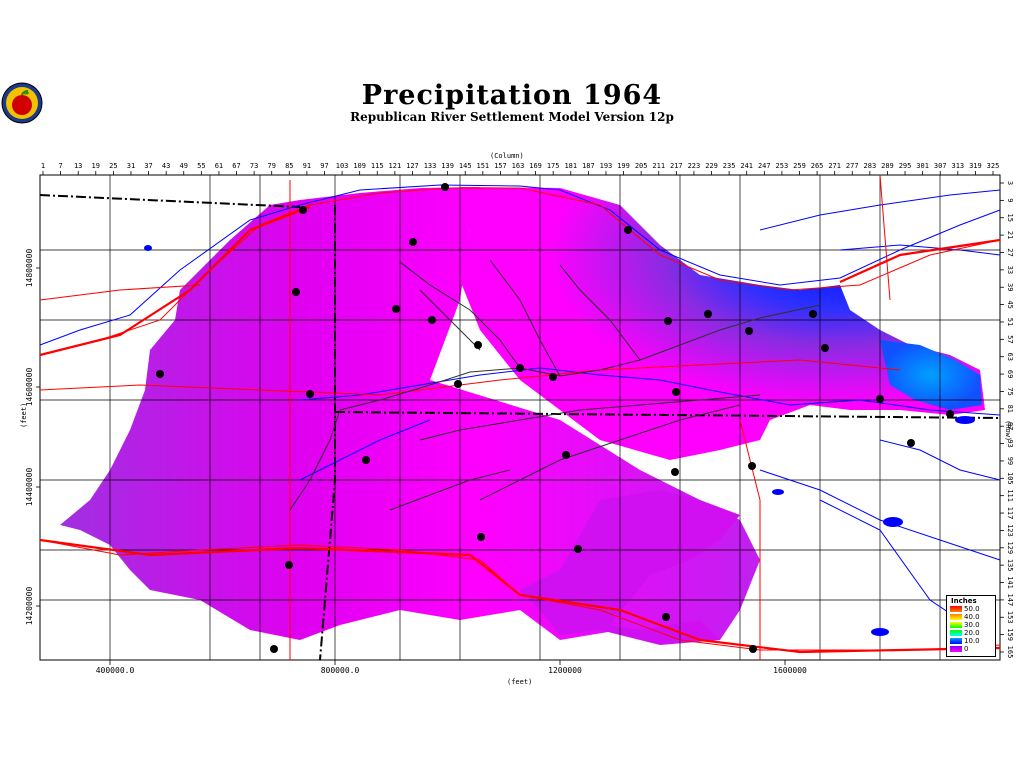 This screenshot has width=1024, height=768. I want to click on column-tick-label: 199, so click(623, 166).